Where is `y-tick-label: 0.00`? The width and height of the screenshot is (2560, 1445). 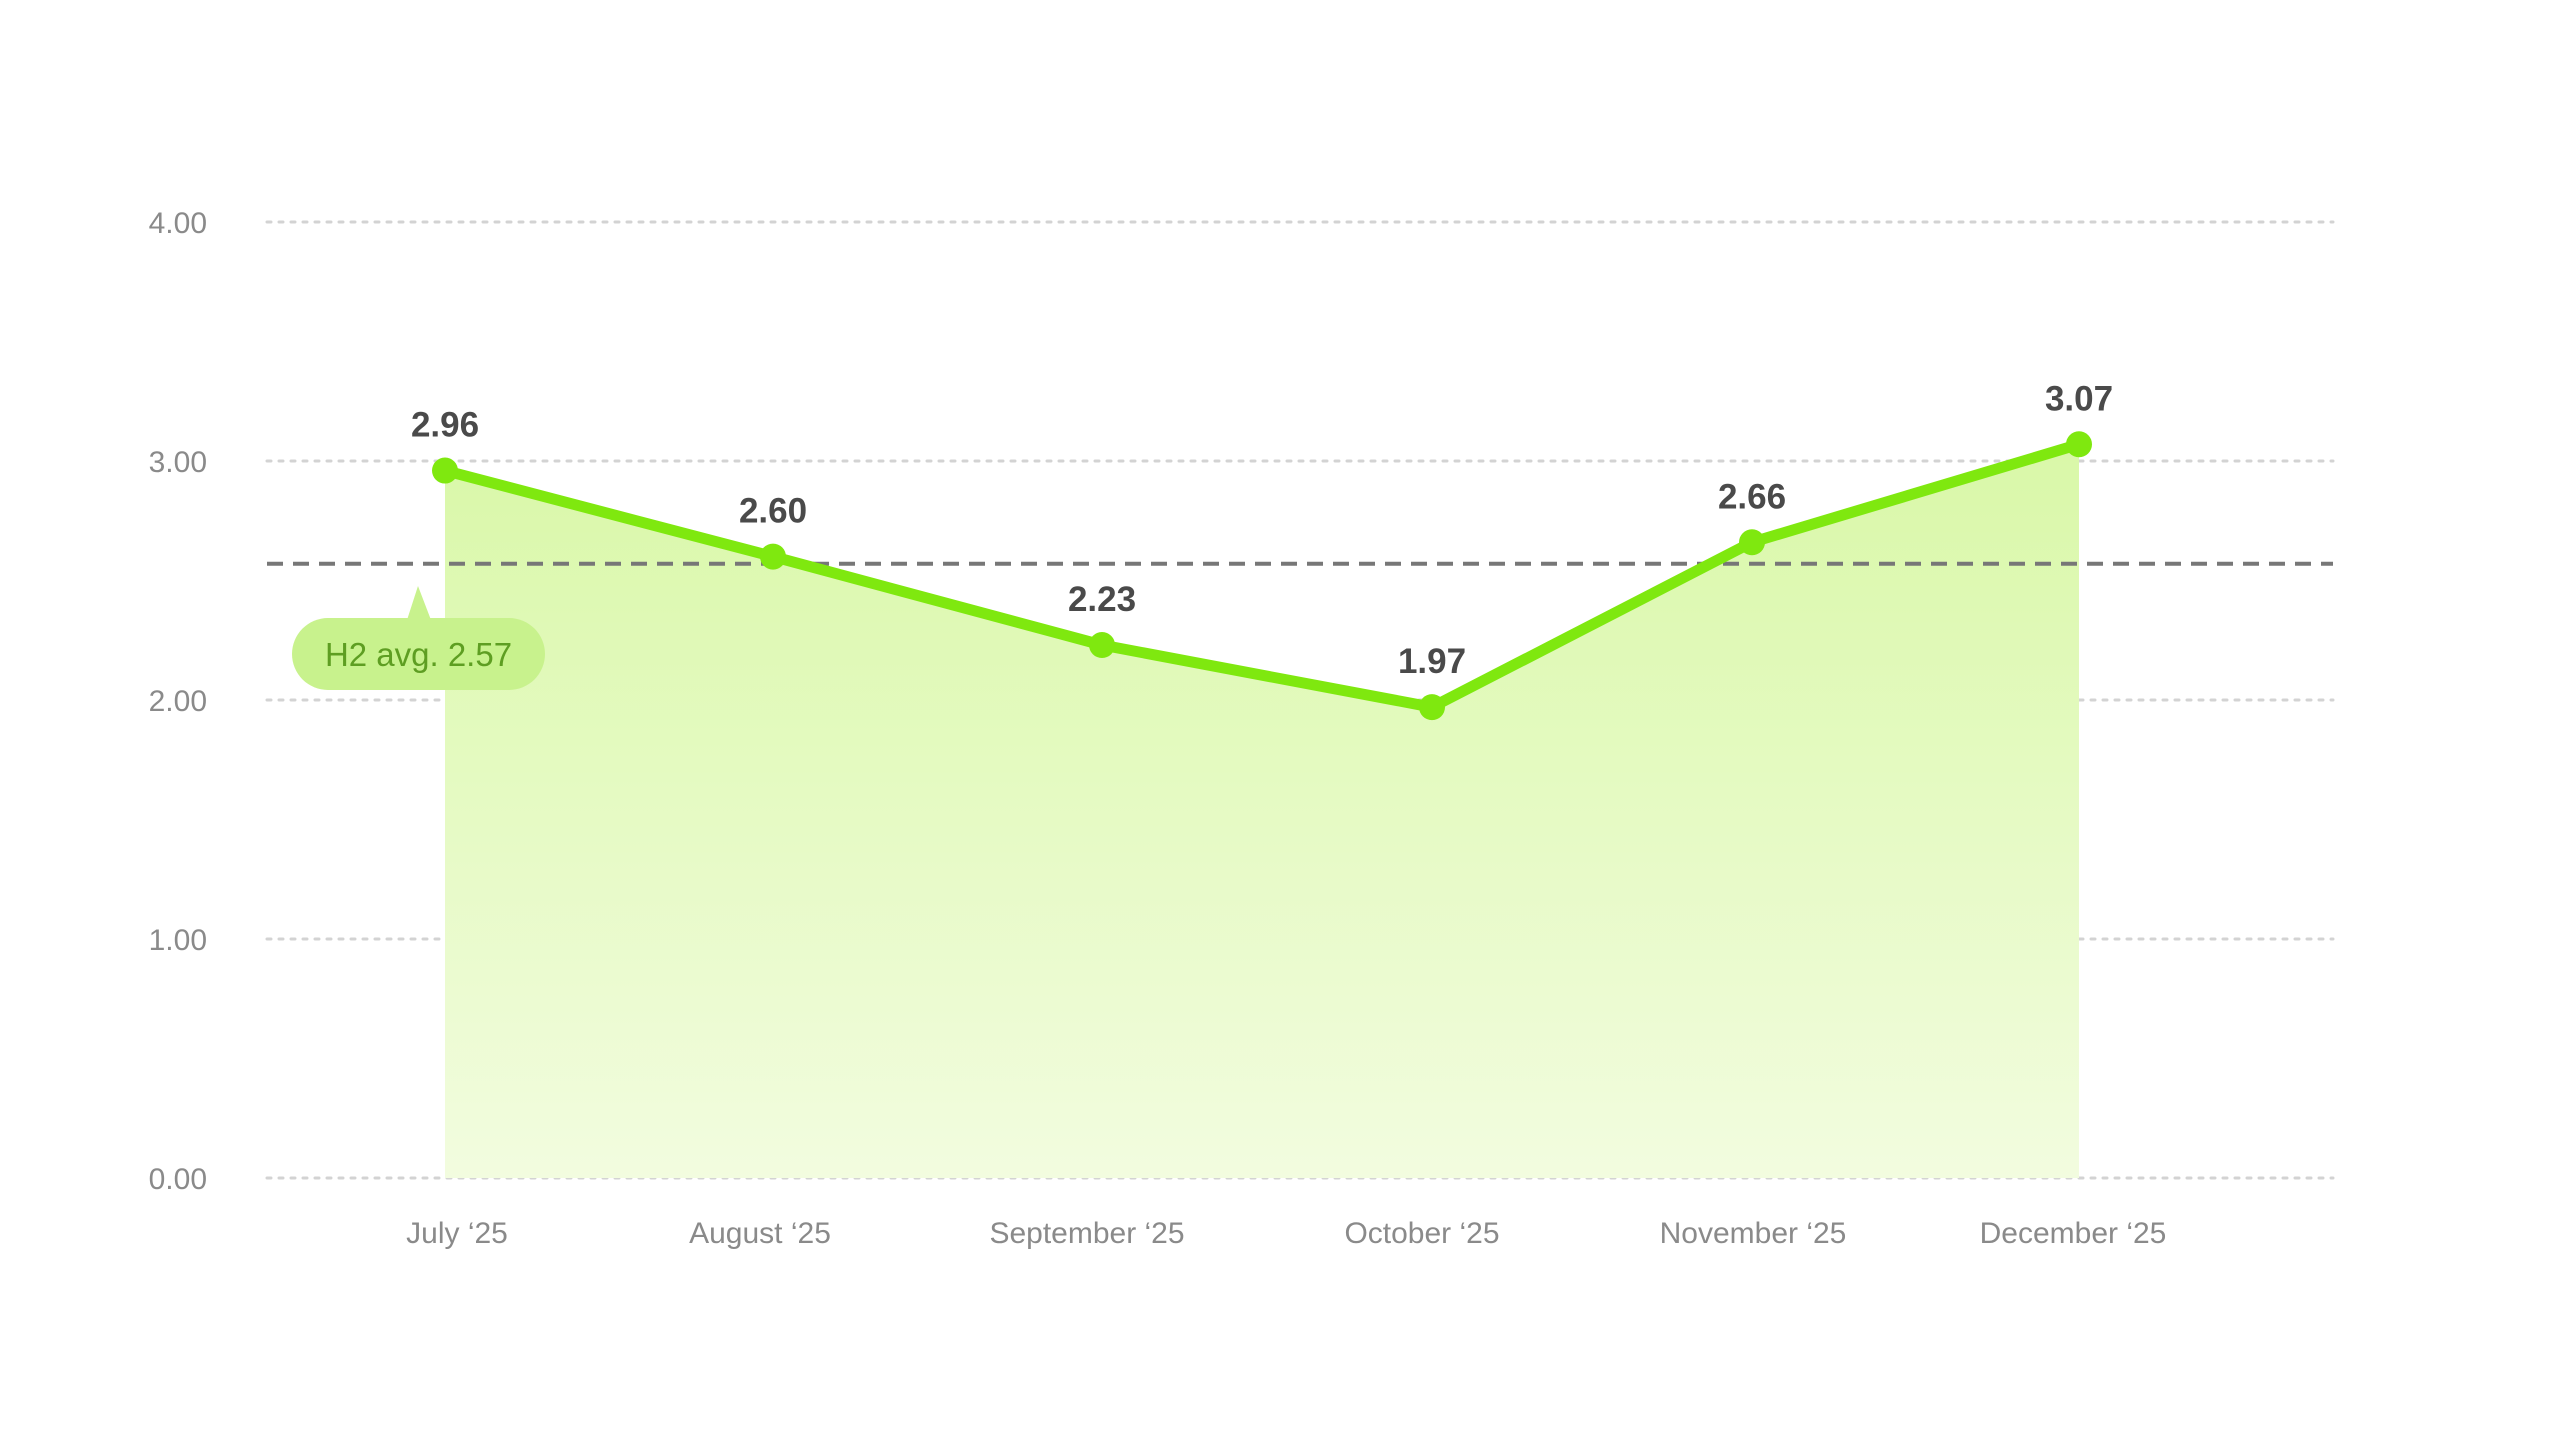
y-tick-label: 0.00 is located at coordinates (178, 1179).